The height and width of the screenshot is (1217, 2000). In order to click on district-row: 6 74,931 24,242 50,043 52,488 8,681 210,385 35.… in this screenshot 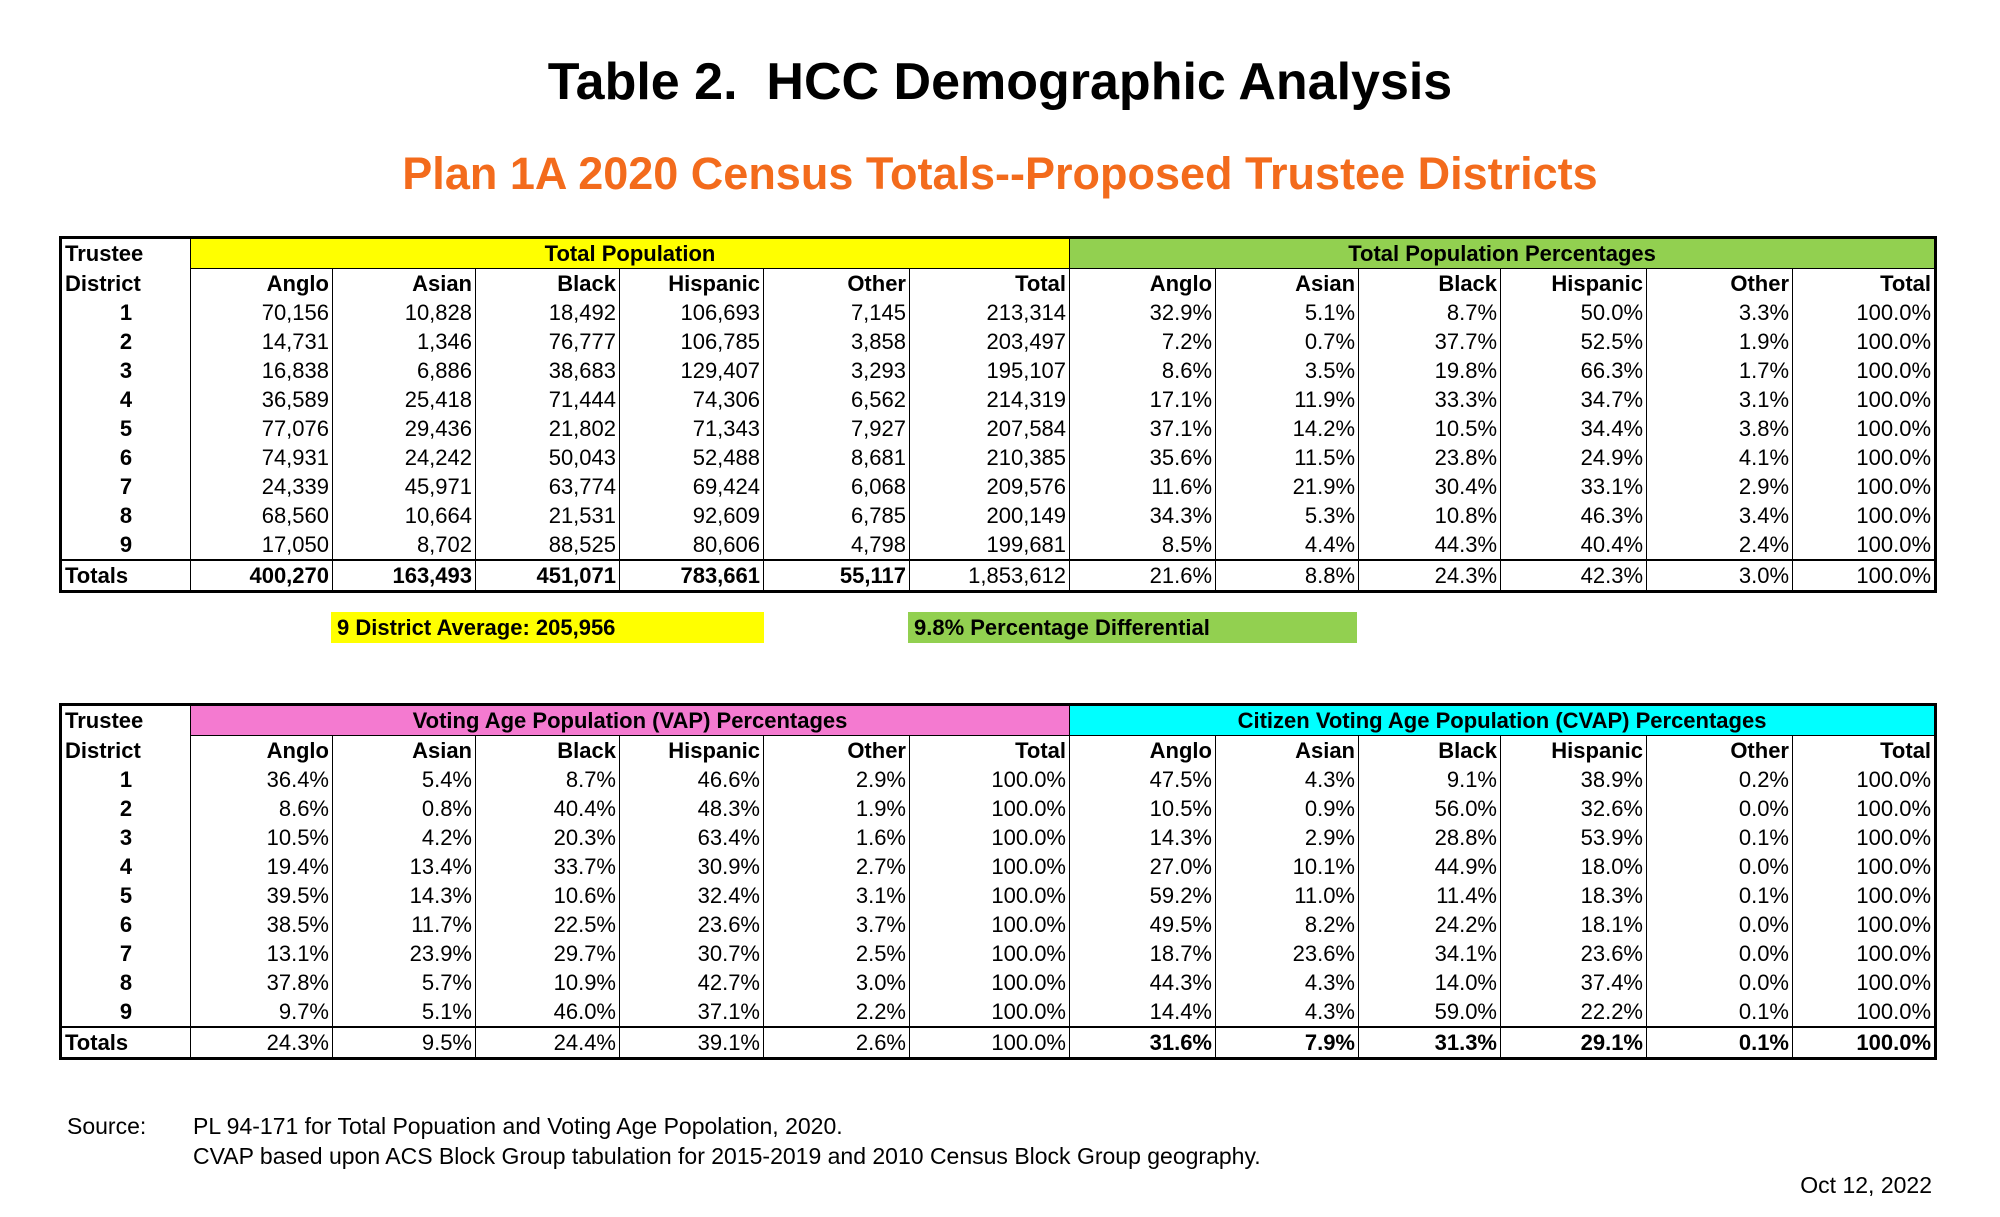, I will do `click(998, 457)`.